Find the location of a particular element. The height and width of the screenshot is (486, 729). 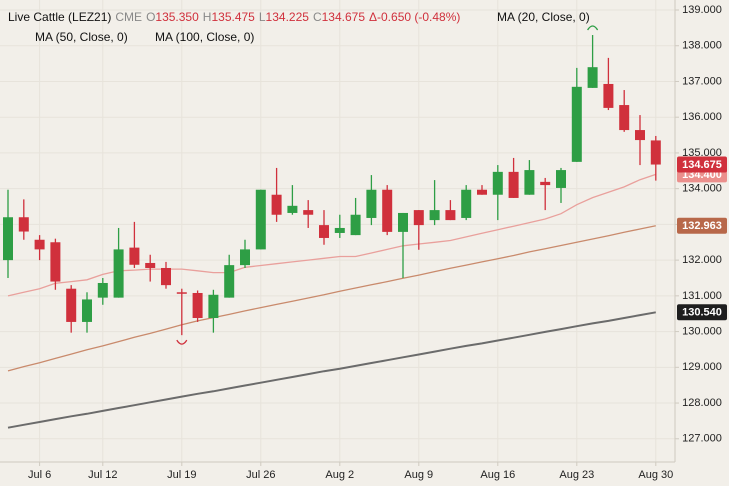

x-tick-label: Aug 2 is located at coordinates (339, 475).